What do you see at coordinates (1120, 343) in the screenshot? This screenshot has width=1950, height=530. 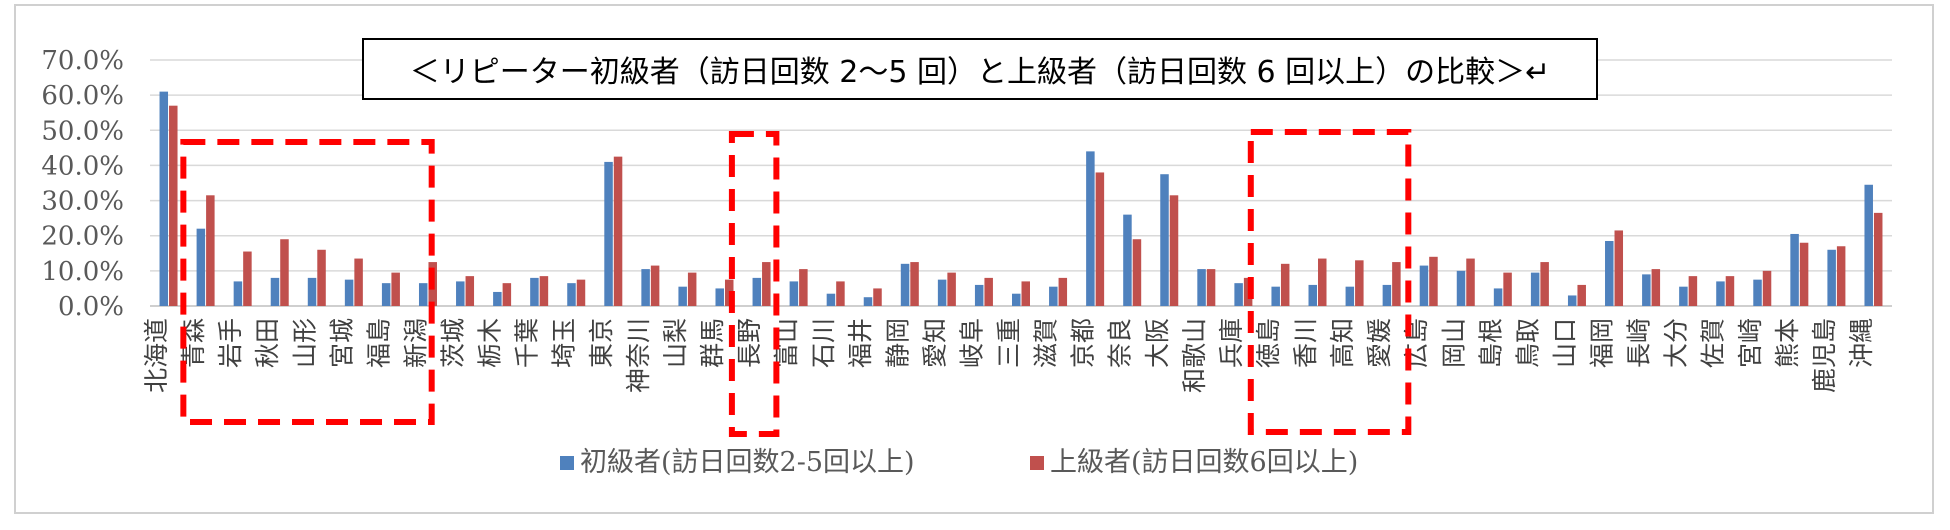 I see `x-category-label: 奈良` at bounding box center [1120, 343].